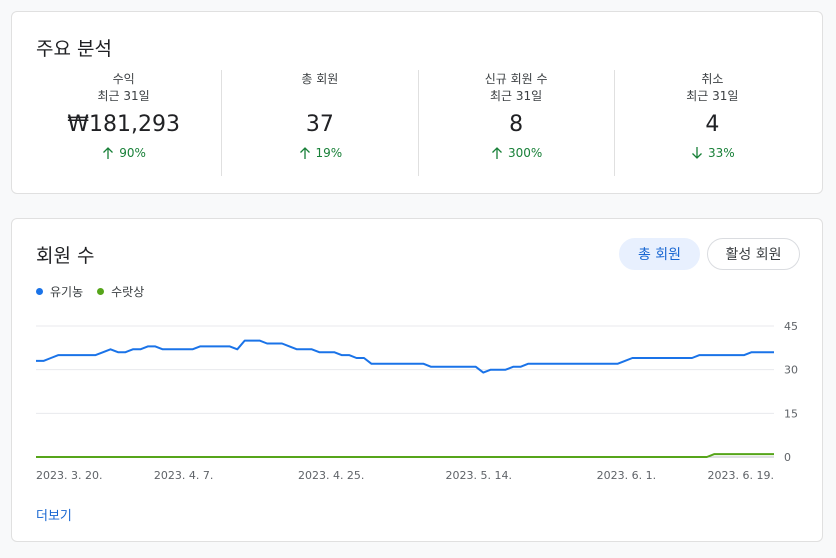 The height and width of the screenshot is (558, 836). What do you see at coordinates (721, 153) in the screenshot?
I see `metric-change-value: 33%` at bounding box center [721, 153].